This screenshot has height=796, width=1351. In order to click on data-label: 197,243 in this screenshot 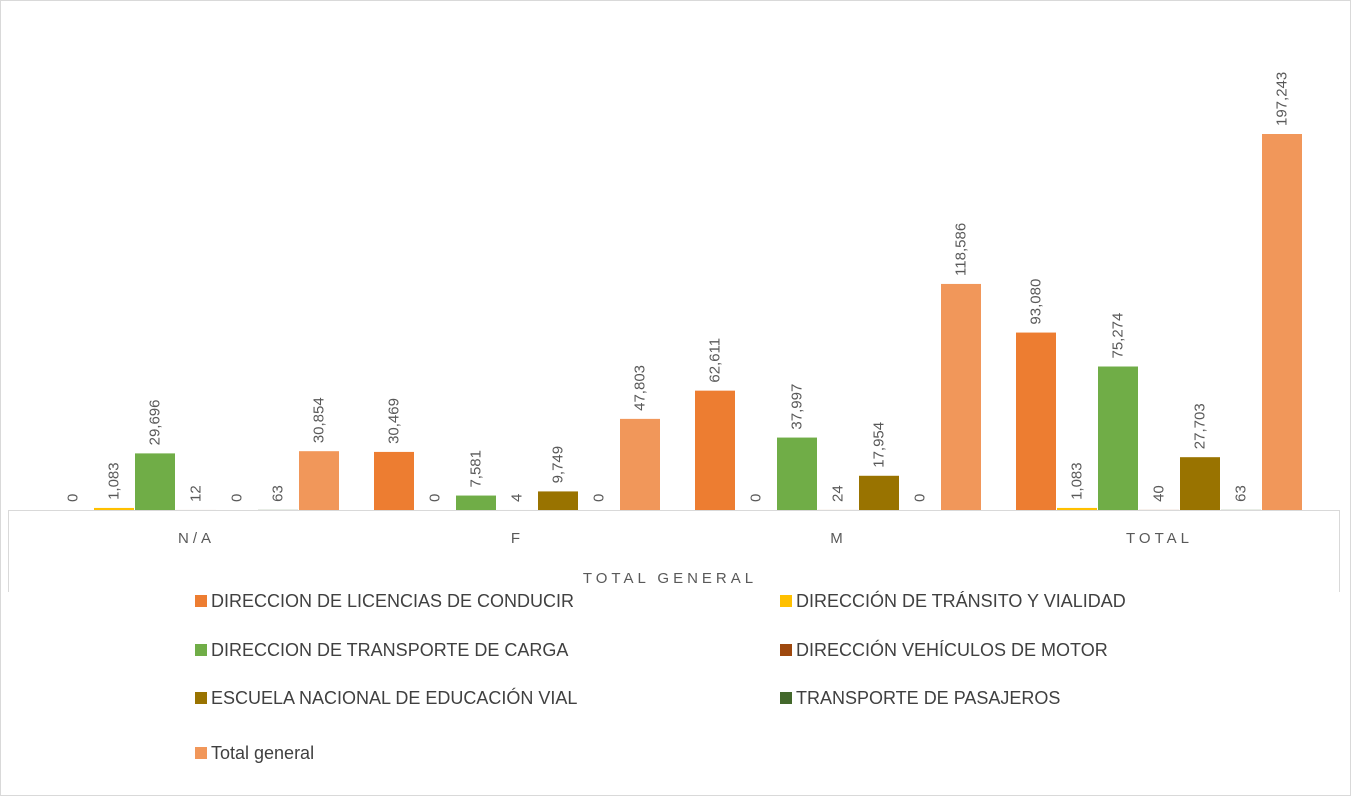, I will do `click(1281, 99)`.